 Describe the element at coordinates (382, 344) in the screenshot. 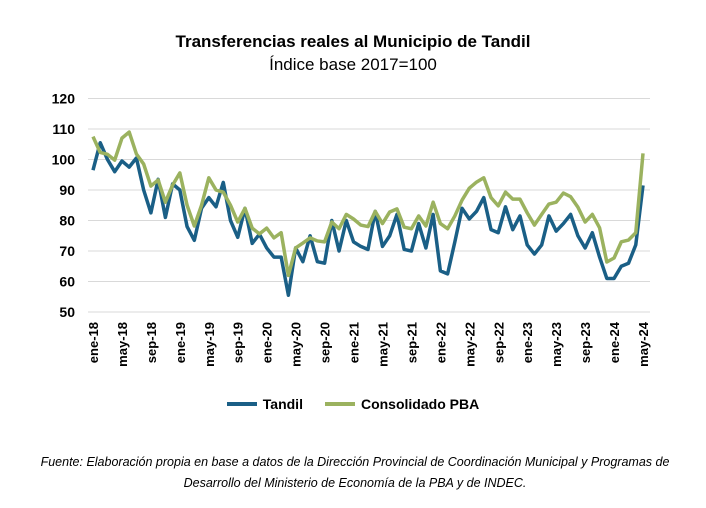

I see `x-tick-label: may-21` at that location.